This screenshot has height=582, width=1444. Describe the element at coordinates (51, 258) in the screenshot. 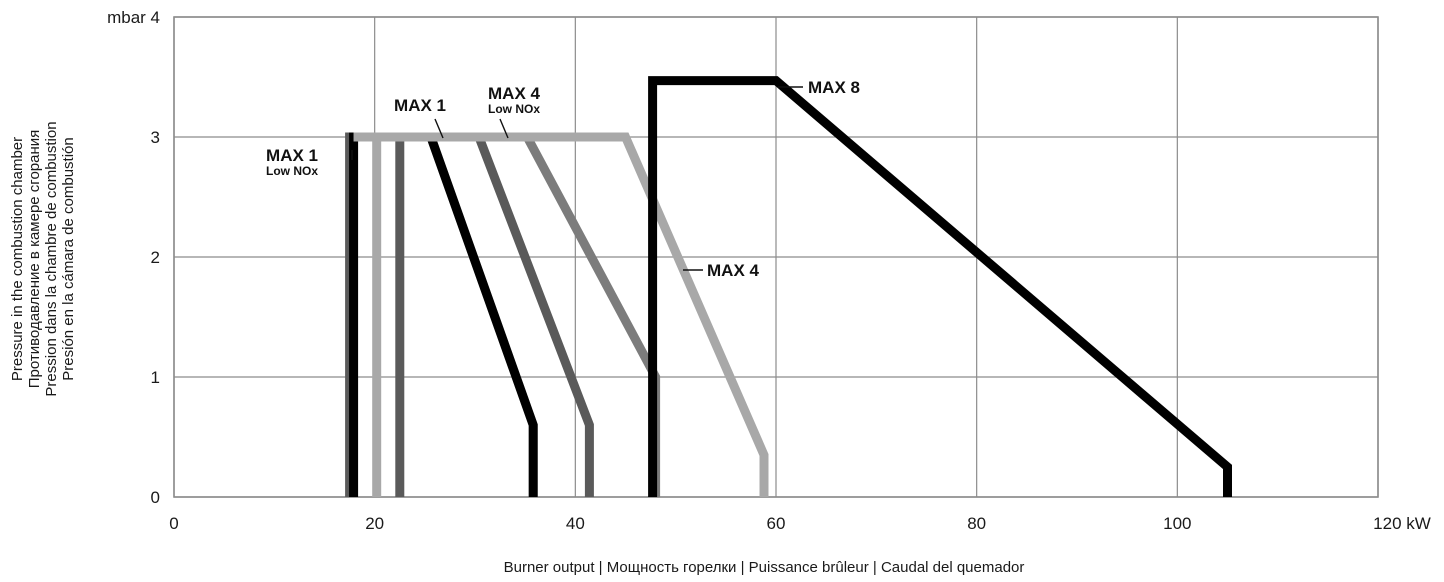

I see `y-axis-label-line-3: Pression dans la chambre de combustion` at that location.